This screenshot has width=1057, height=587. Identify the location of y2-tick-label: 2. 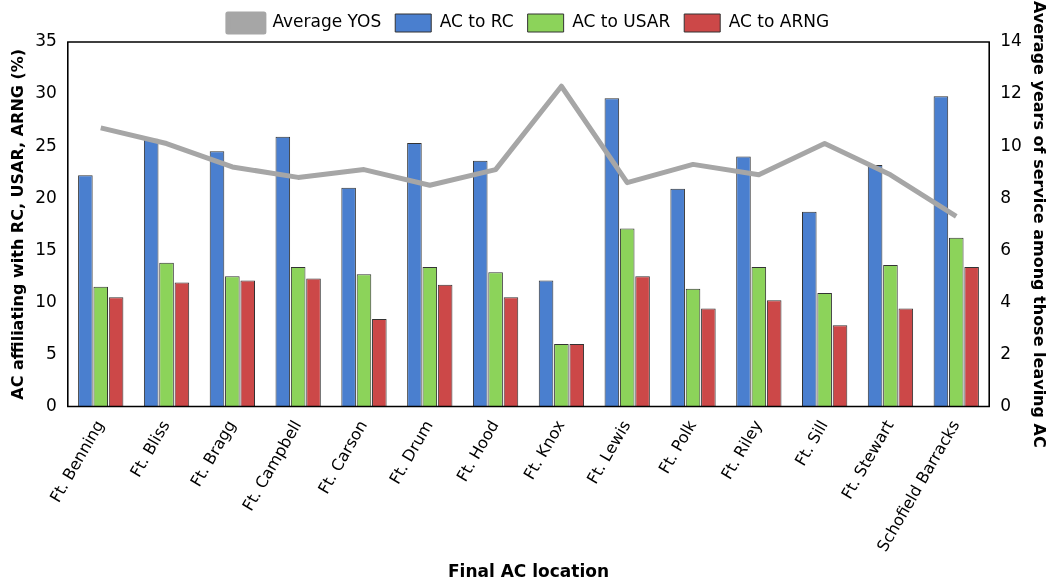
(1005, 352).